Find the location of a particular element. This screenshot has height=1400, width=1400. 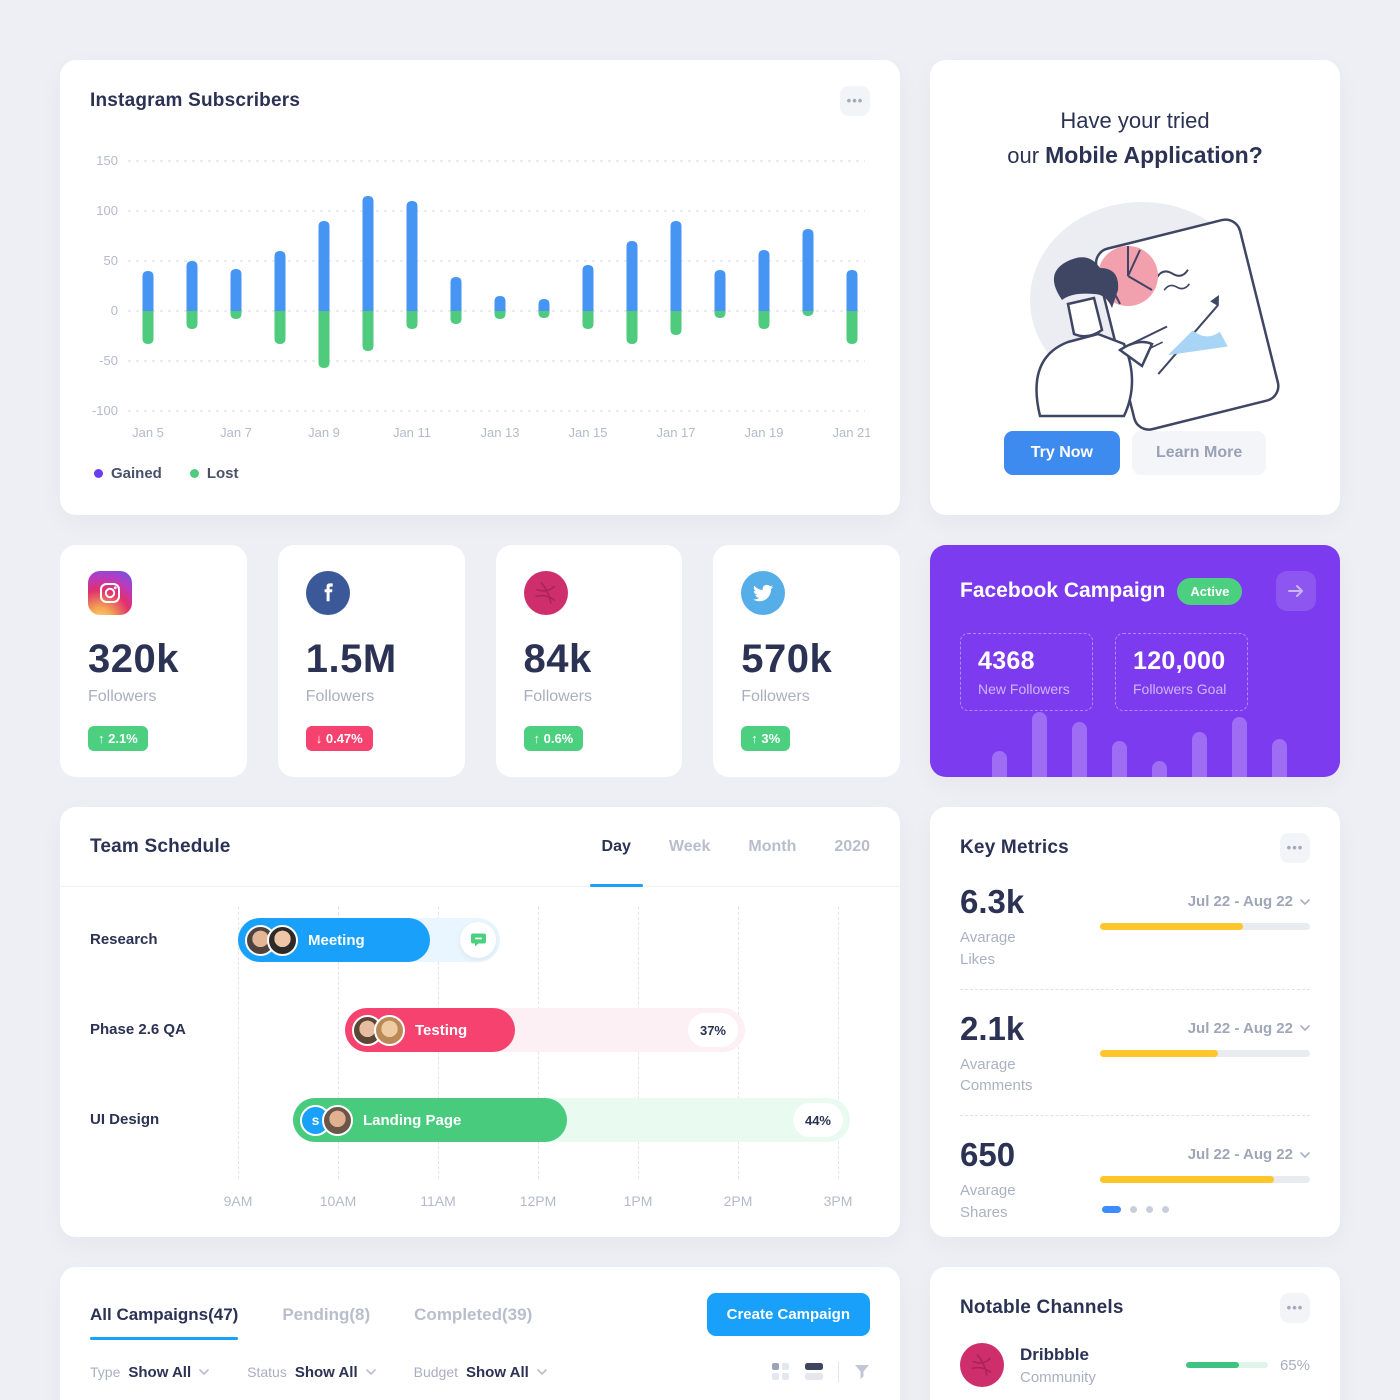

channels-list: Dribbble Community 65% is located at coordinates (1135, 1361).